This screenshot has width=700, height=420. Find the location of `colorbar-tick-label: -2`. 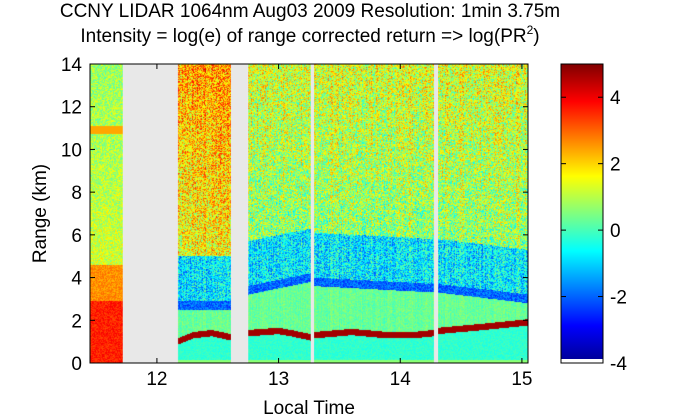

colorbar-tick-label: -2 is located at coordinates (618, 298).